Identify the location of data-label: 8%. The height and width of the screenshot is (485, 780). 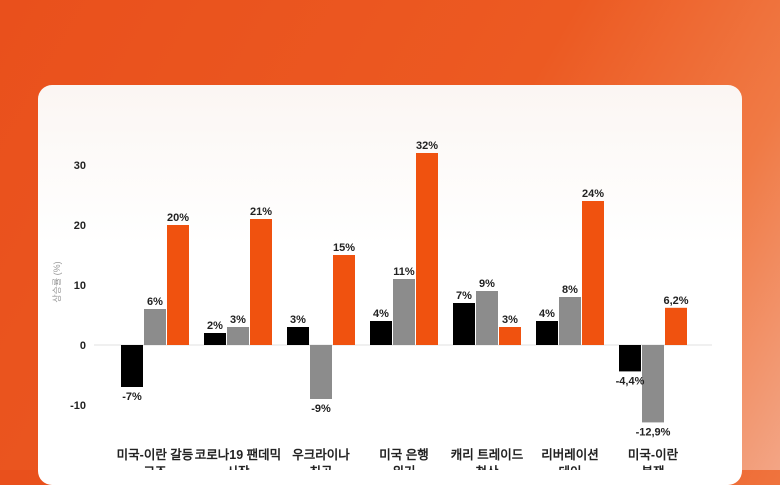
(570, 290).